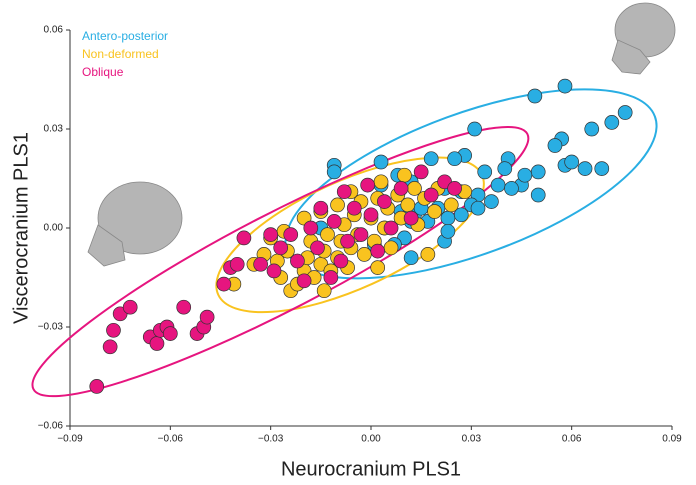 This screenshot has height=485, width=696. Describe the element at coordinates (135, 224) in the screenshot. I see `skull-icon-left` at that location.